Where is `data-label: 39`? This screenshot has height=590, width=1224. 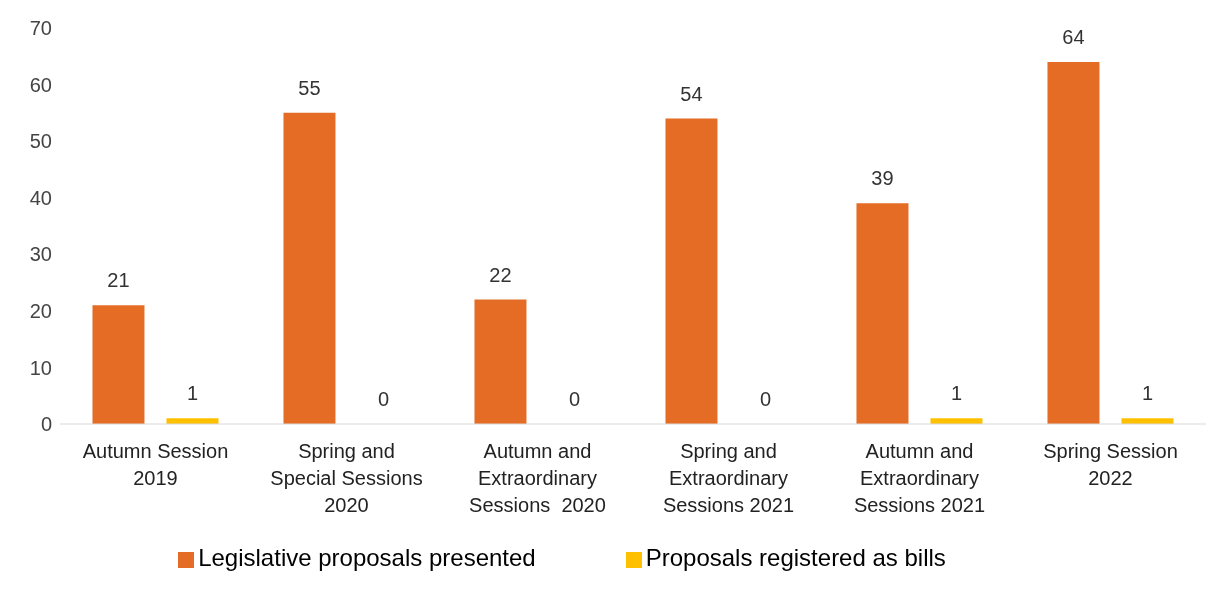
data-label: 39 is located at coordinates (882, 178).